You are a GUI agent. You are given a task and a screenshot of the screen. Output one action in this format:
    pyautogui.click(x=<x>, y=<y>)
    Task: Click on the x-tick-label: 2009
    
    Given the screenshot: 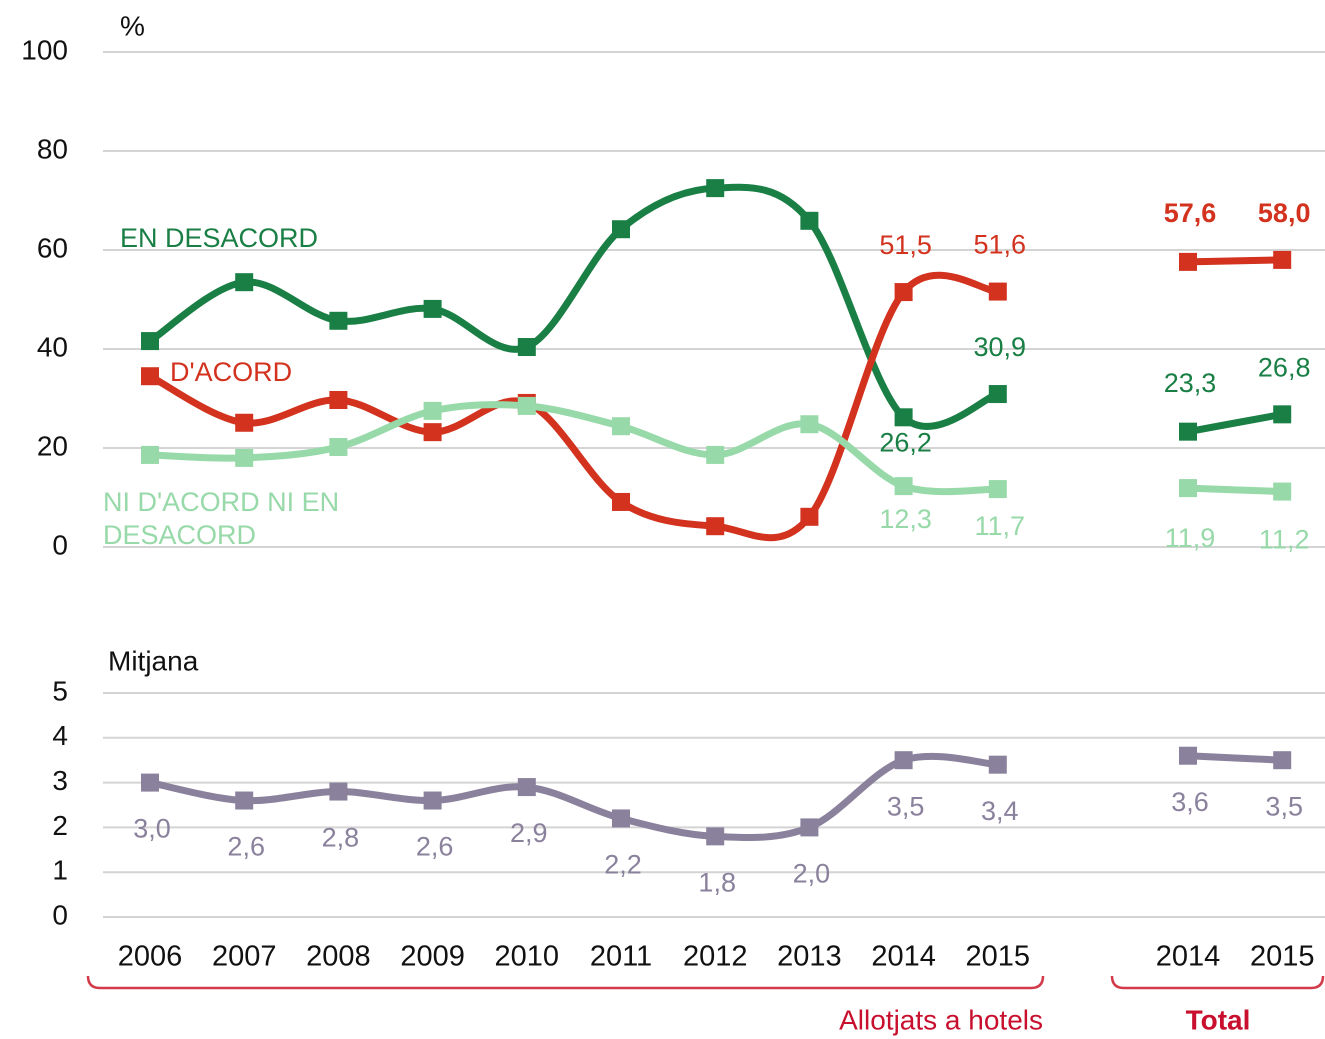 What is the action you would take?
    pyautogui.click(x=432, y=957)
    